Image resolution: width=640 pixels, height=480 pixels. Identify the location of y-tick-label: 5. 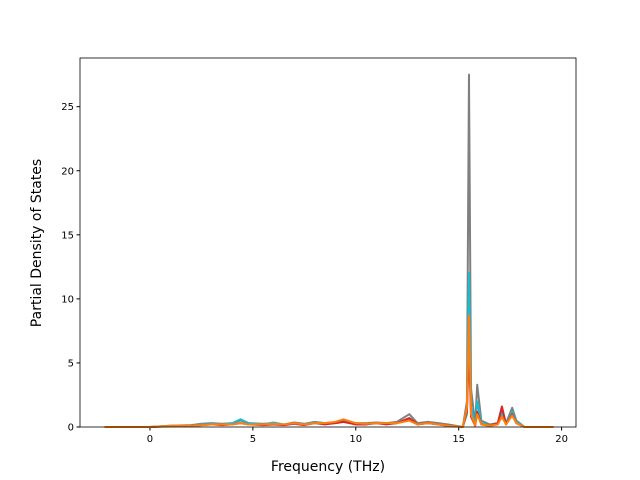
(71, 363).